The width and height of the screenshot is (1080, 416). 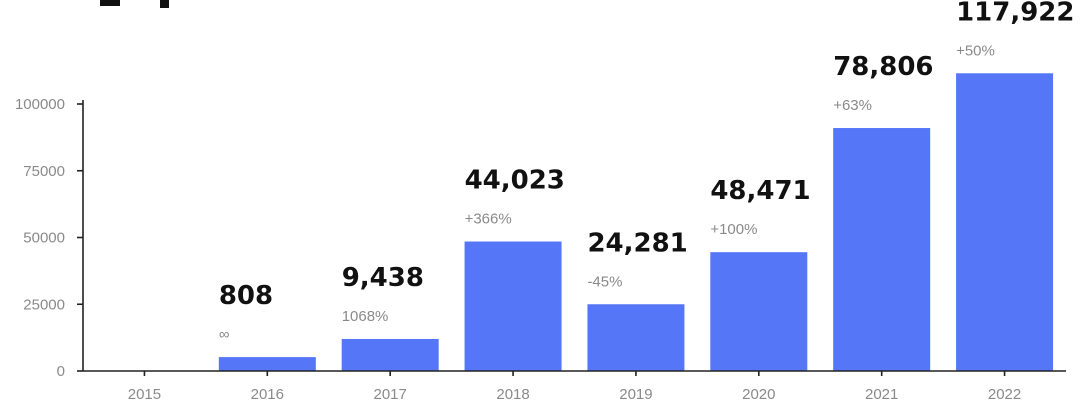 I want to click on bar-2021, so click(x=882, y=249).